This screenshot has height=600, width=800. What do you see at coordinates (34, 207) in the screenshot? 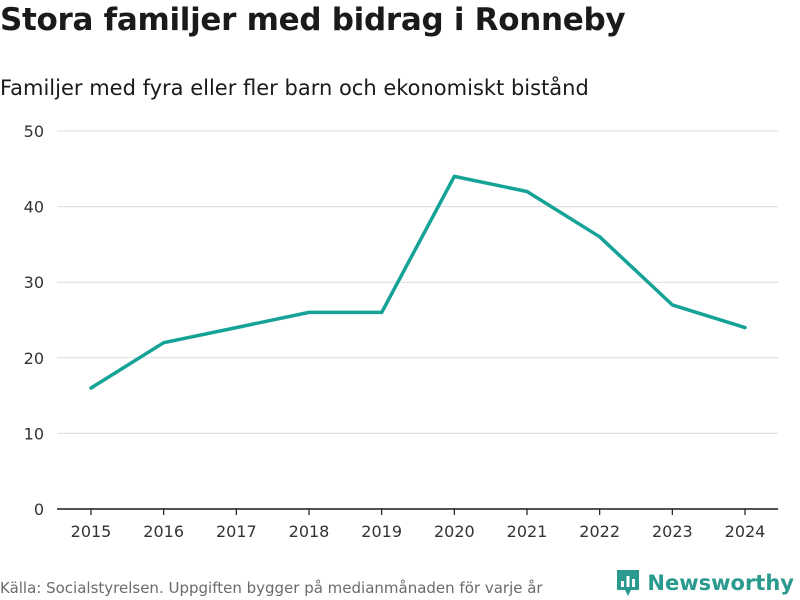
I see `y-tick-label: 40` at bounding box center [34, 207].